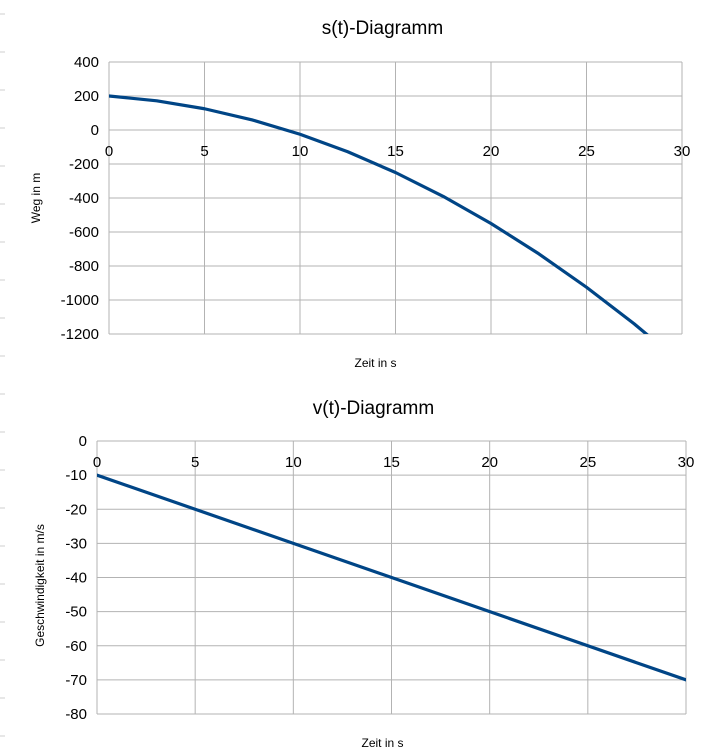 This screenshot has height=754, width=707. I want to click on y-tick-label: -10, so click(76, 475).